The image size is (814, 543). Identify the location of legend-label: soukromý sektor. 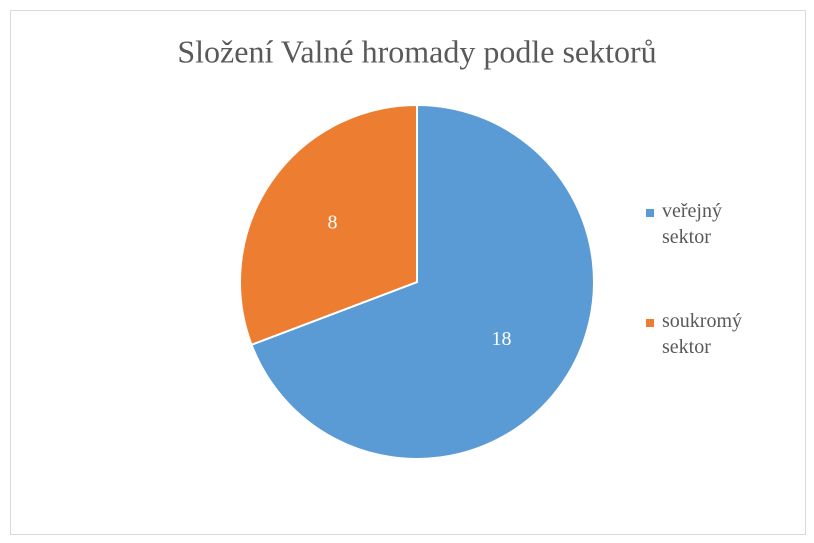
(702, 334).